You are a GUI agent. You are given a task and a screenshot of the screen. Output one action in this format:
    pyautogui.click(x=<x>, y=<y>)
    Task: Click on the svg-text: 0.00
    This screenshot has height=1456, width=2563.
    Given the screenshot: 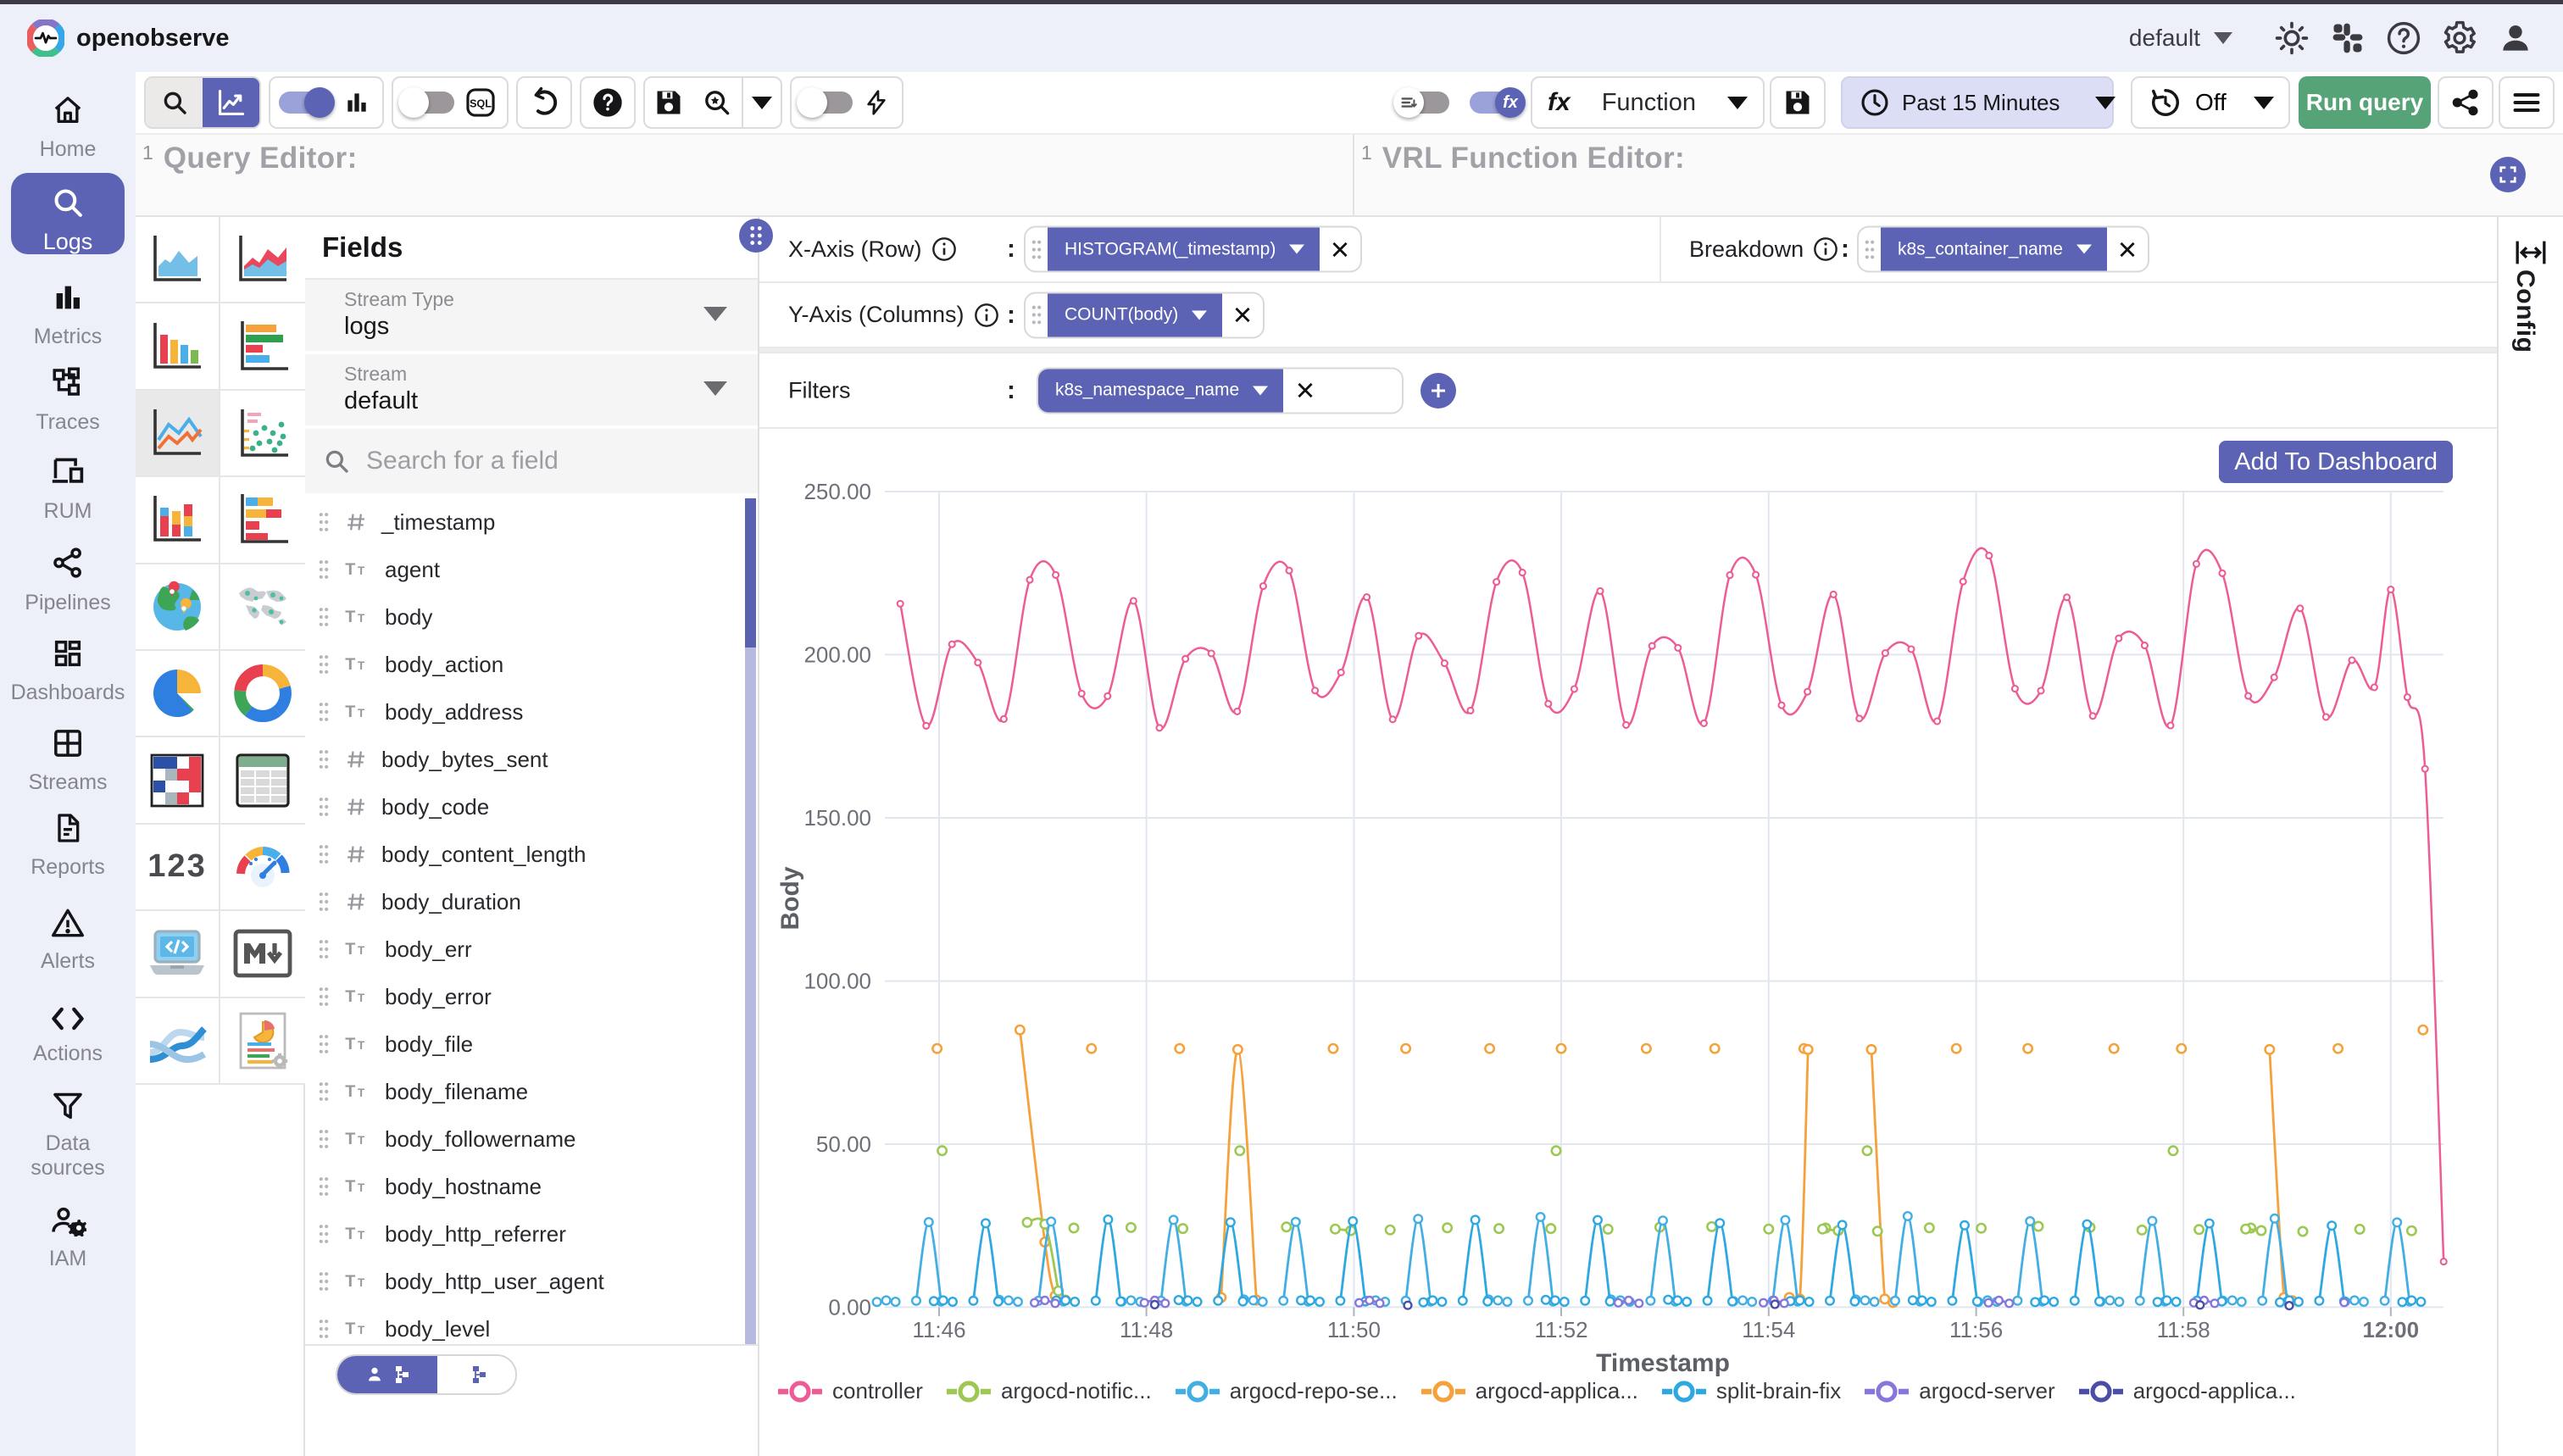 What is the action you would take?
    pyautogui.click(x=849, y=1307)
    